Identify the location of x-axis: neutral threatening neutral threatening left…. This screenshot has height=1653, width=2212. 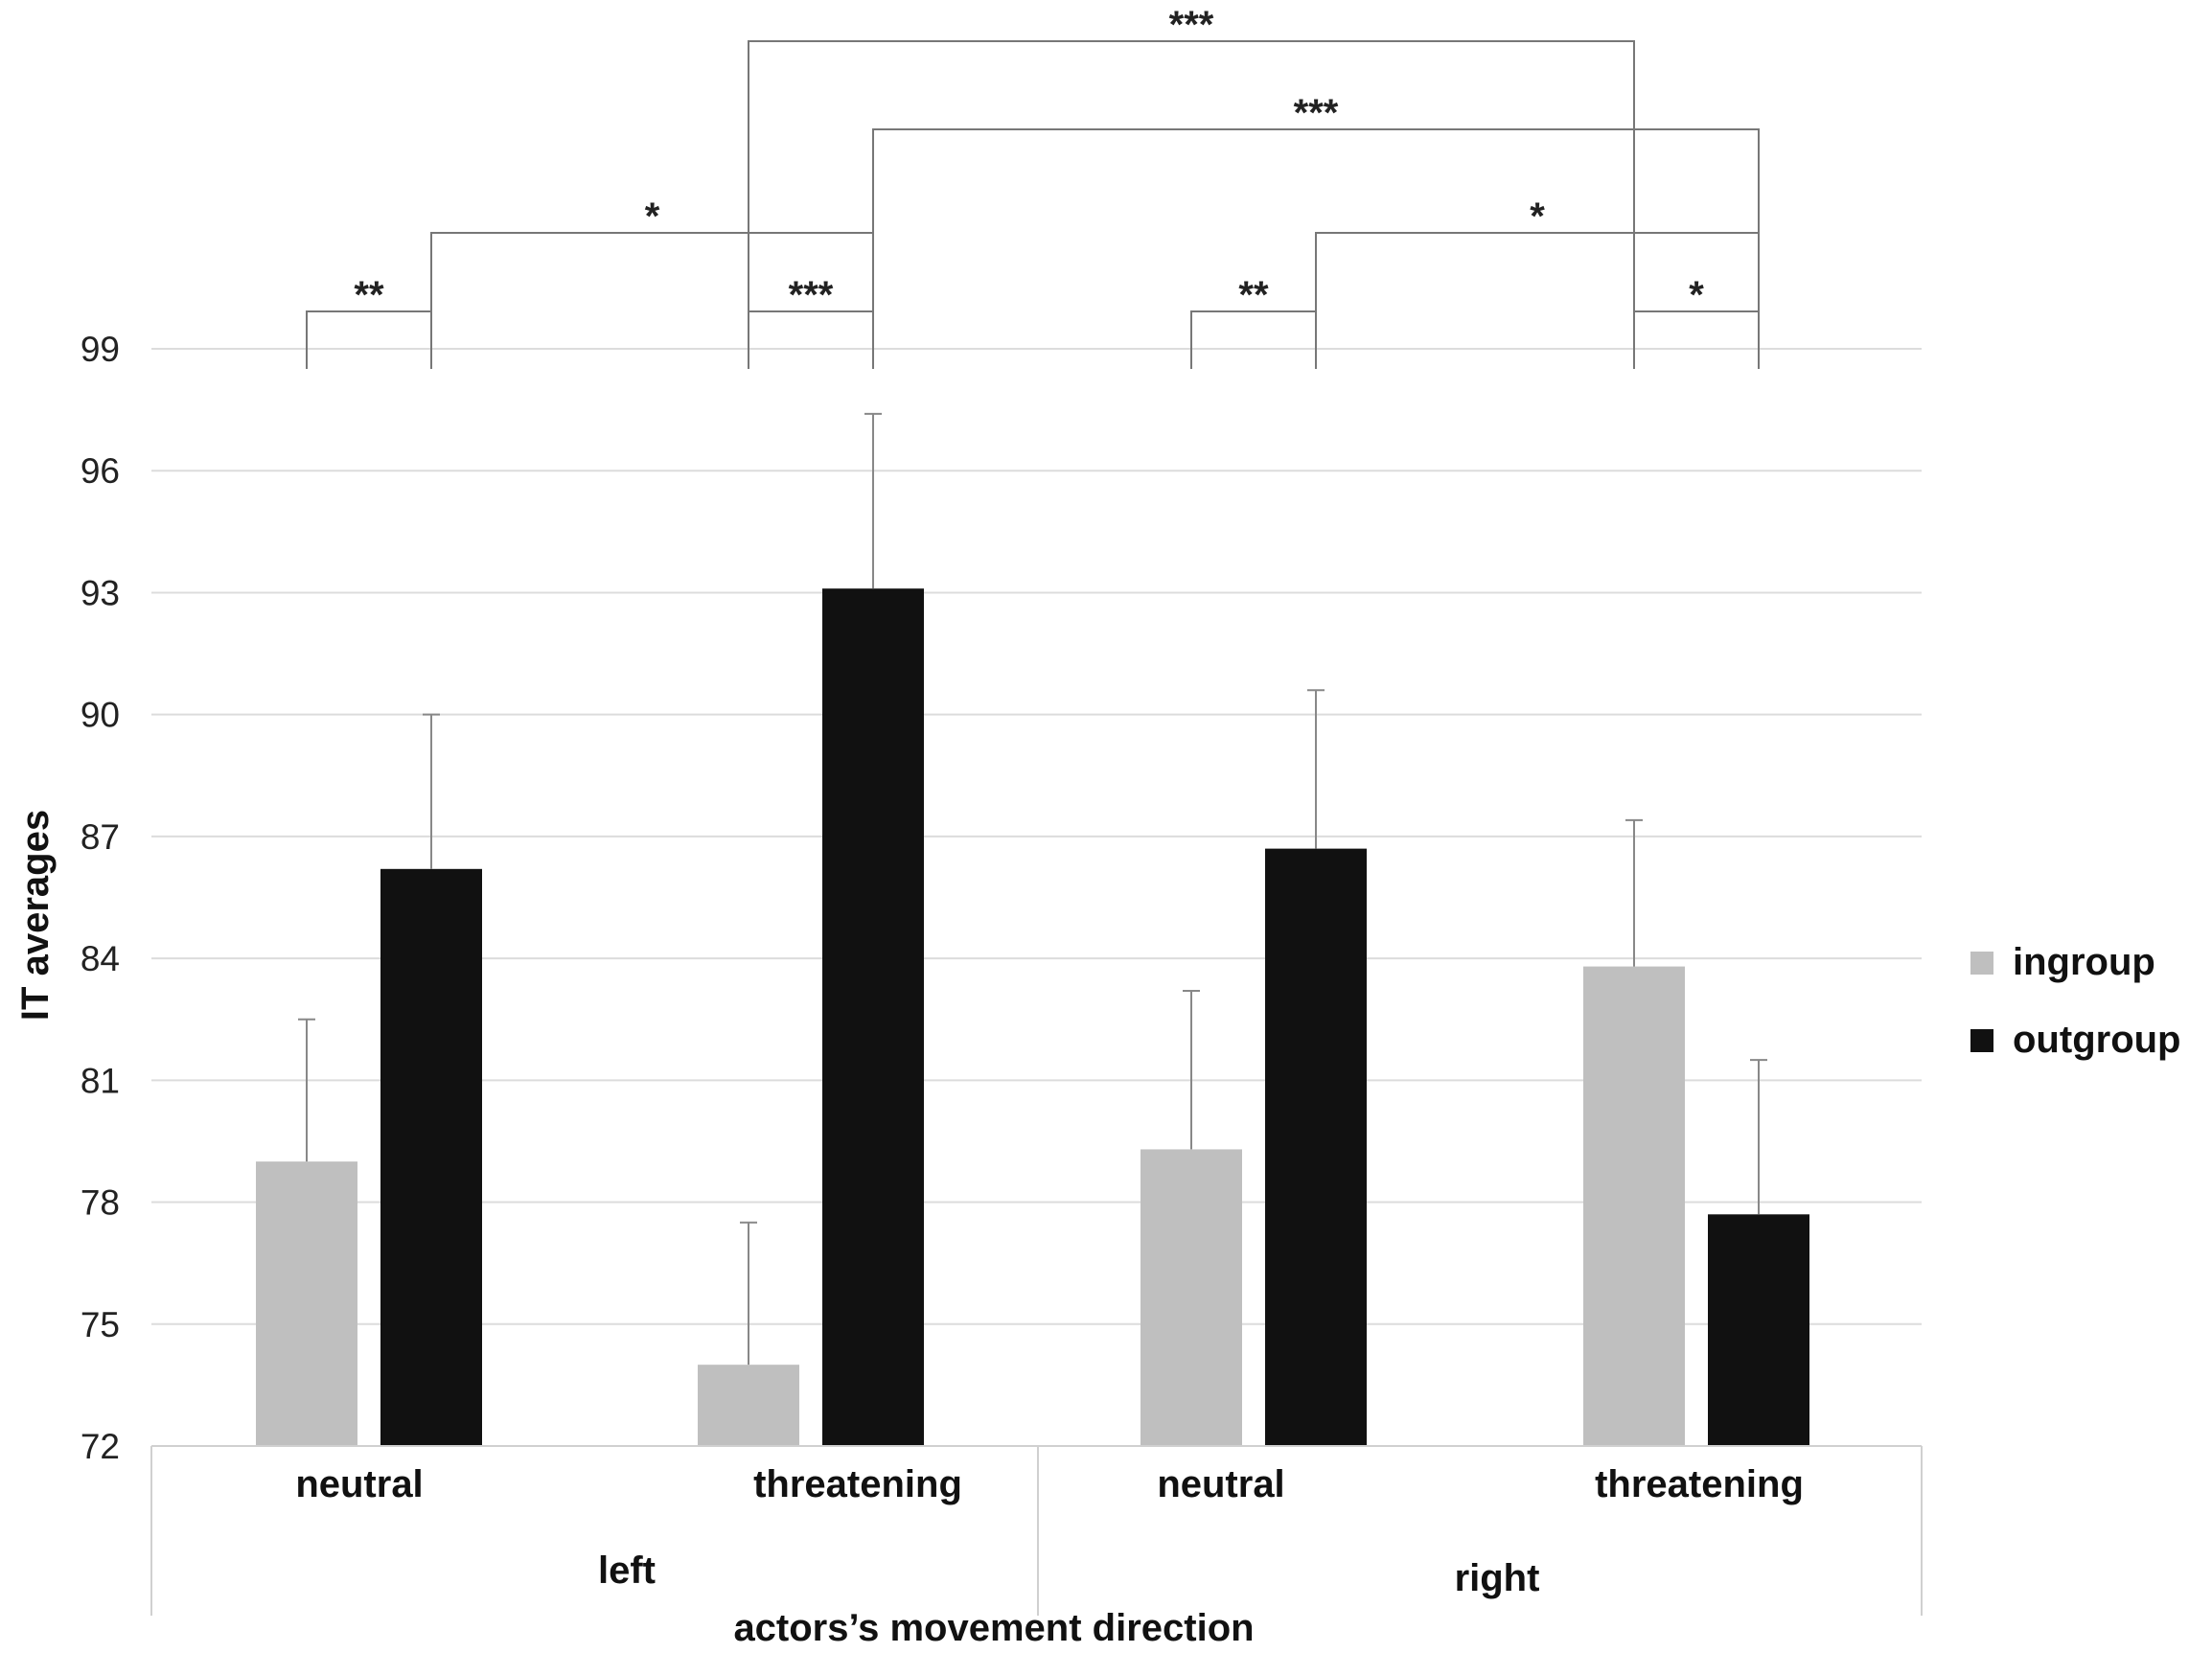
(1036, 1530).